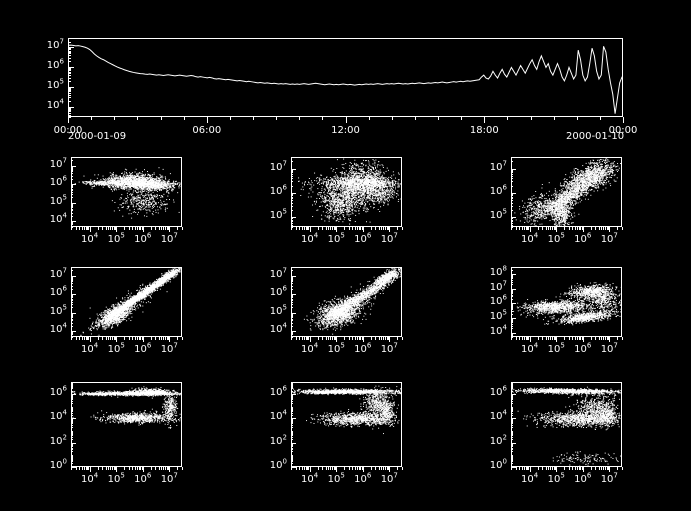 The height and width of the screenshot is (511, 691). What do you see at coordinates (126, 192) in the screenshot?
I see `scatter-plot-area-r1c1` at bounding box center [126, 192].